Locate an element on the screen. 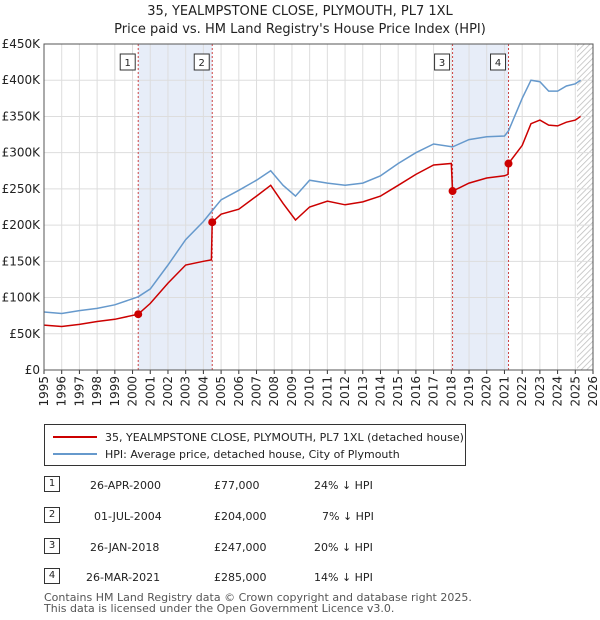  x-tick-label: 2002 is located at coordinates (168, 391).